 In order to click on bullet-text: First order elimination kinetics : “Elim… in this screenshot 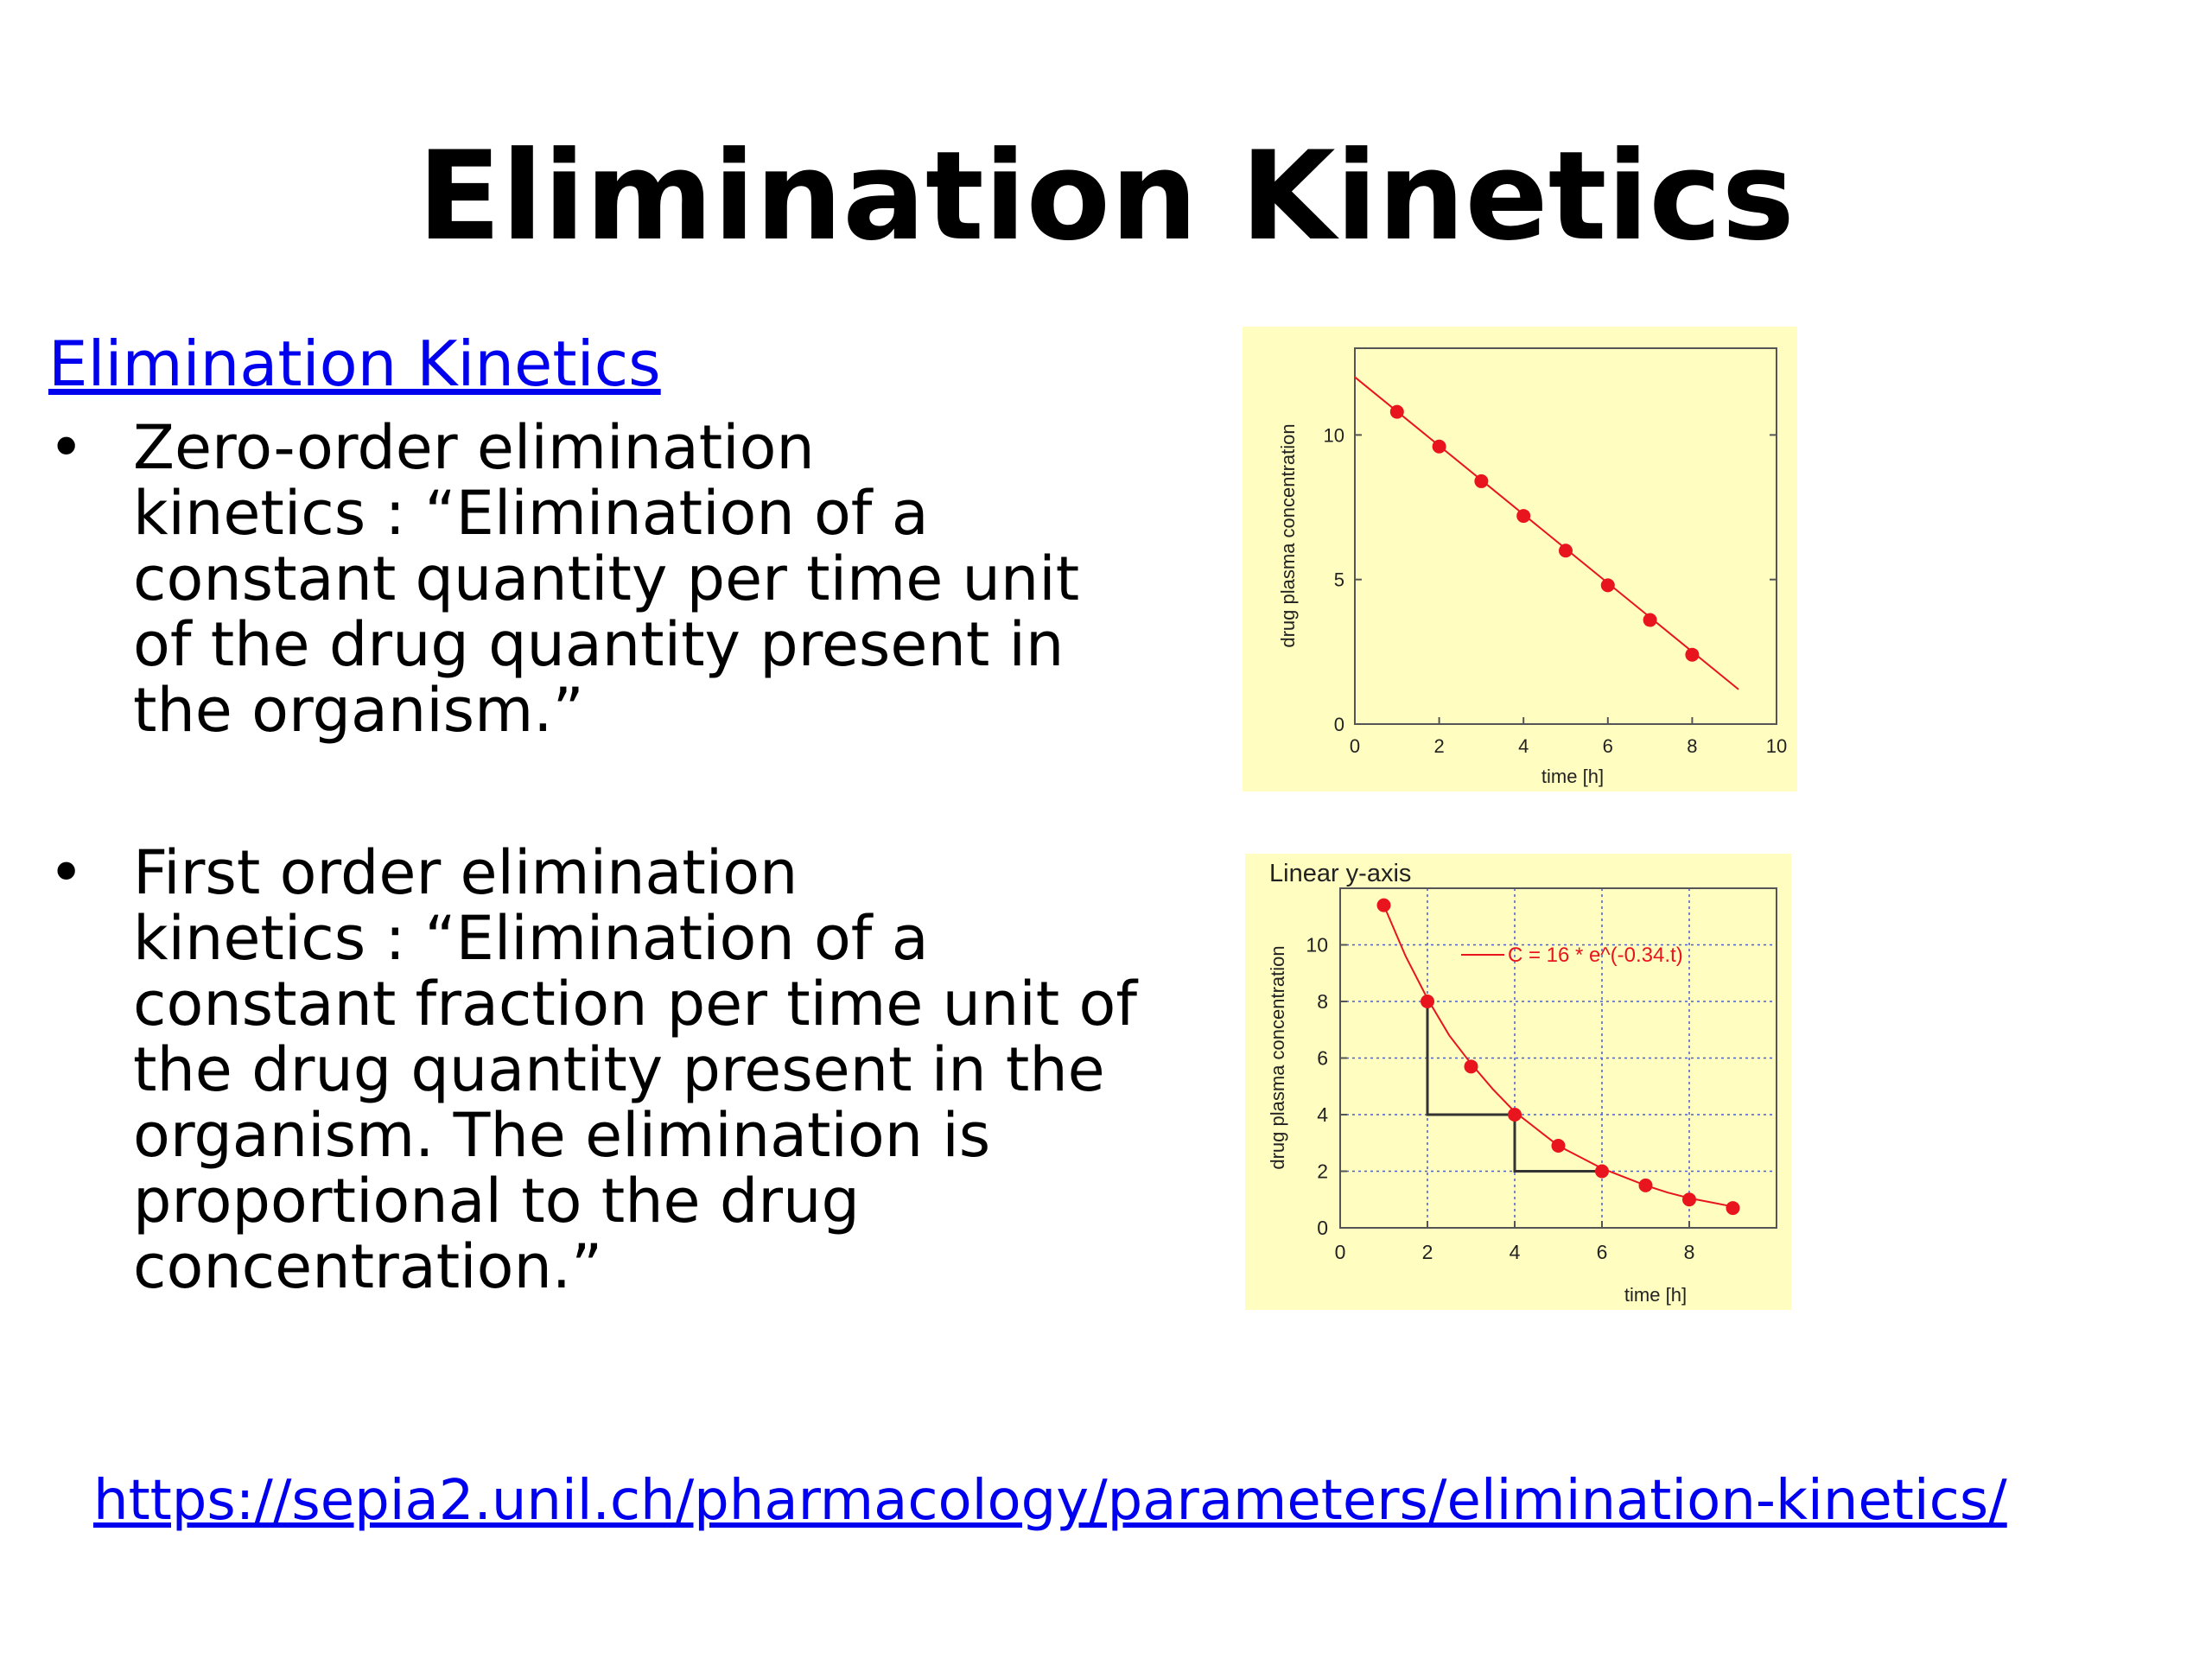, I will do `click(635, 1069)`.